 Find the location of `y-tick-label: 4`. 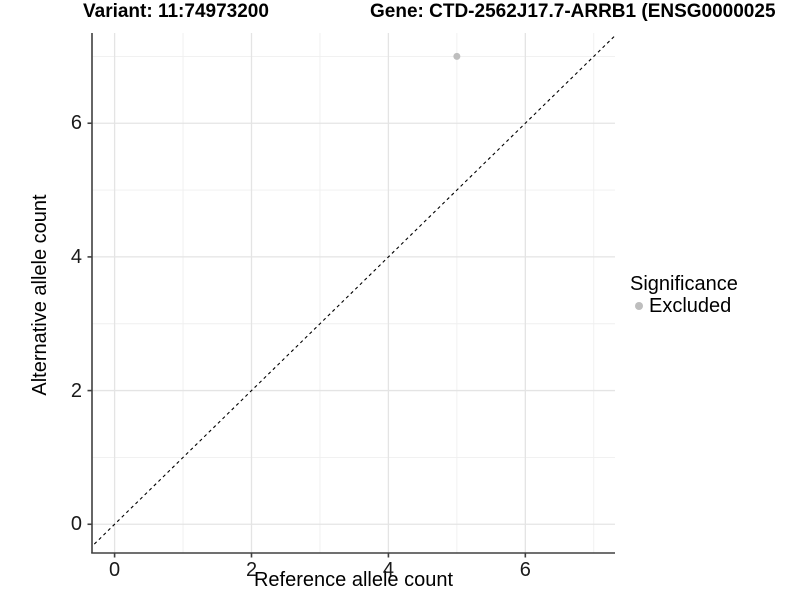

y-tick-label: 4 is located at coordinates (76, 256).